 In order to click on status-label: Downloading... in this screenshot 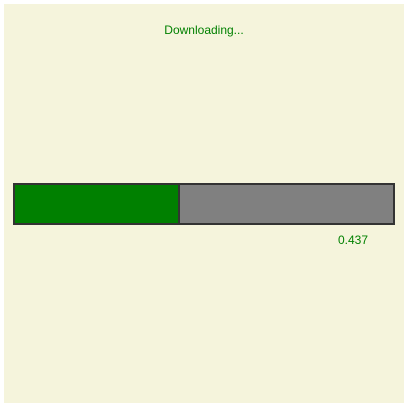, I will do `click(204, 30)`.